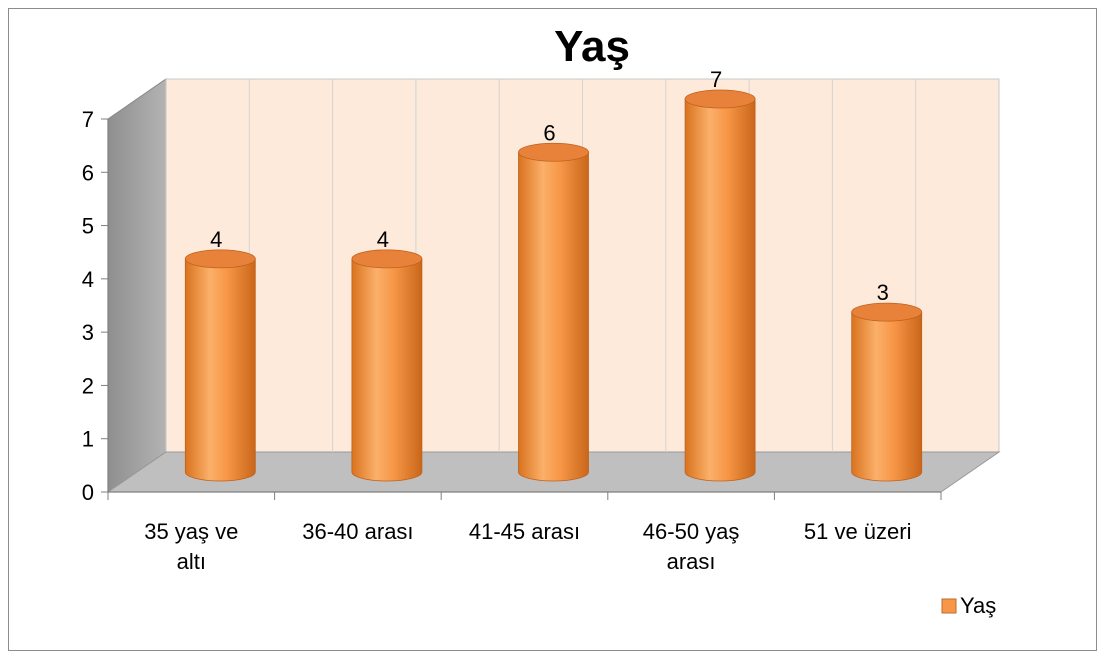 Image resolution: width=1107 pixels, height=659 pixels. Describe the element at coordinates (88, 279) in the screenshot. I see `y-tick-label: 4` at that location.